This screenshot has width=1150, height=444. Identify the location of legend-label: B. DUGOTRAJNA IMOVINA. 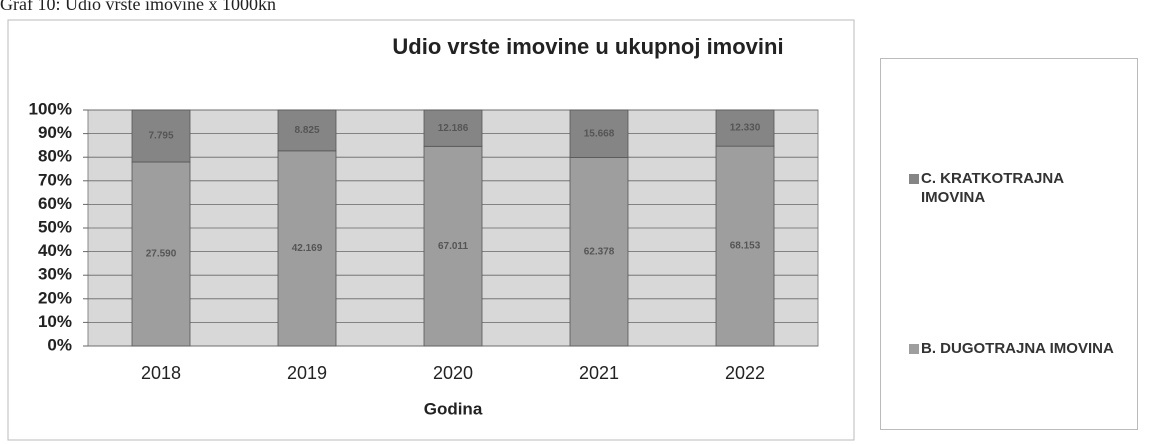
(1017, 348).